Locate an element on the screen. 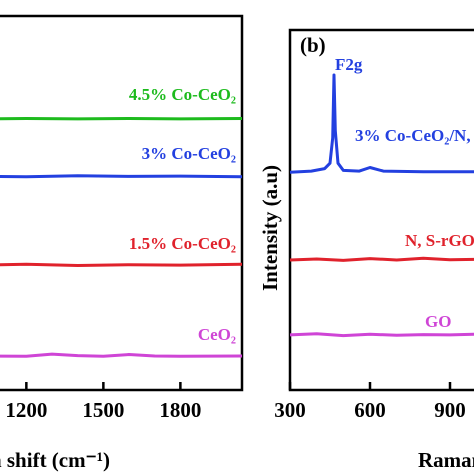 This screenshot has width=474, height=474. x-tick-label: 1500 is located at coordinates (103, 410).